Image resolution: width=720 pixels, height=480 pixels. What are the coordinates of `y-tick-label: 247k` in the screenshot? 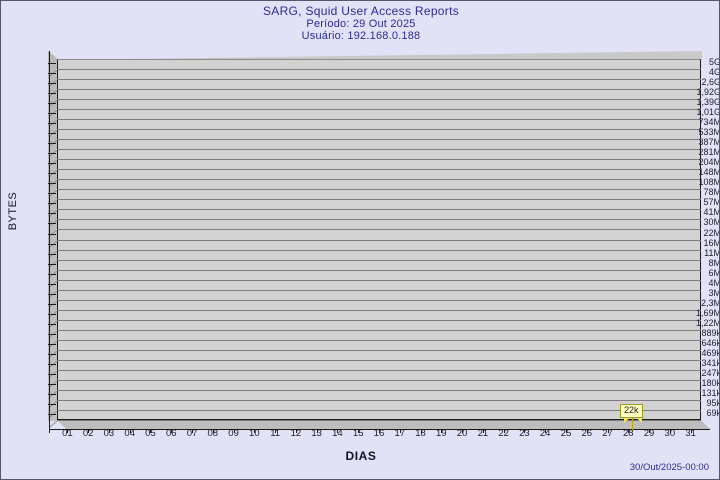 It's located at (710, 372).